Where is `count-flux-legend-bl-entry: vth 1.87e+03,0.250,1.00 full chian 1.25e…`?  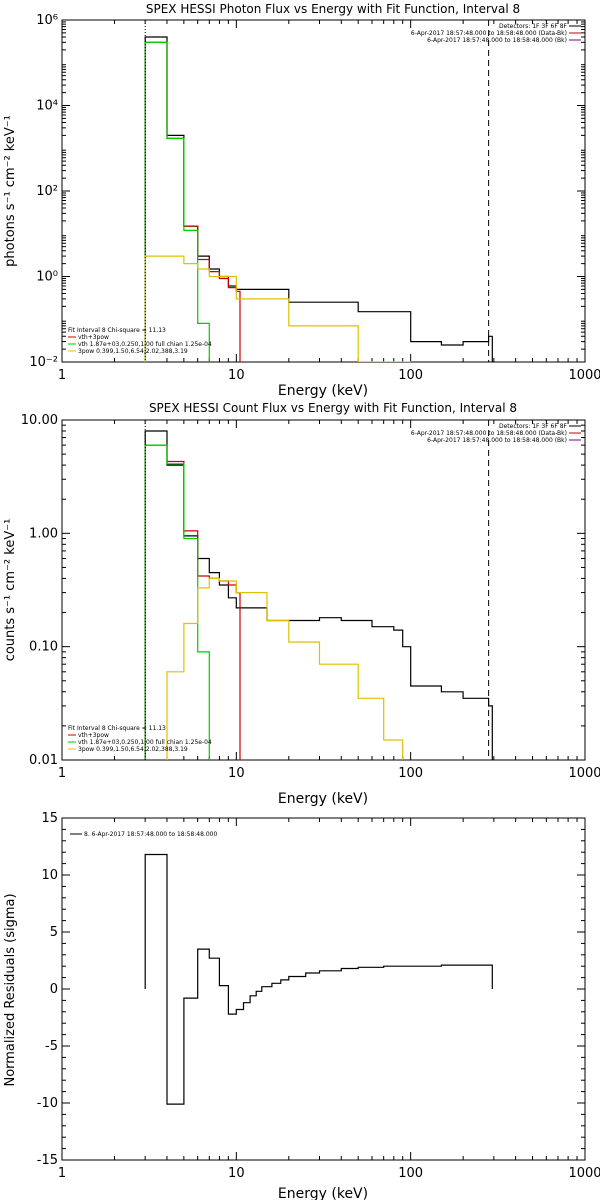
count-flux-legend-bl-entry: vth 1.87e+03,0.250,1.00 full chian 1.25e… is located at coordinates (145, 742).